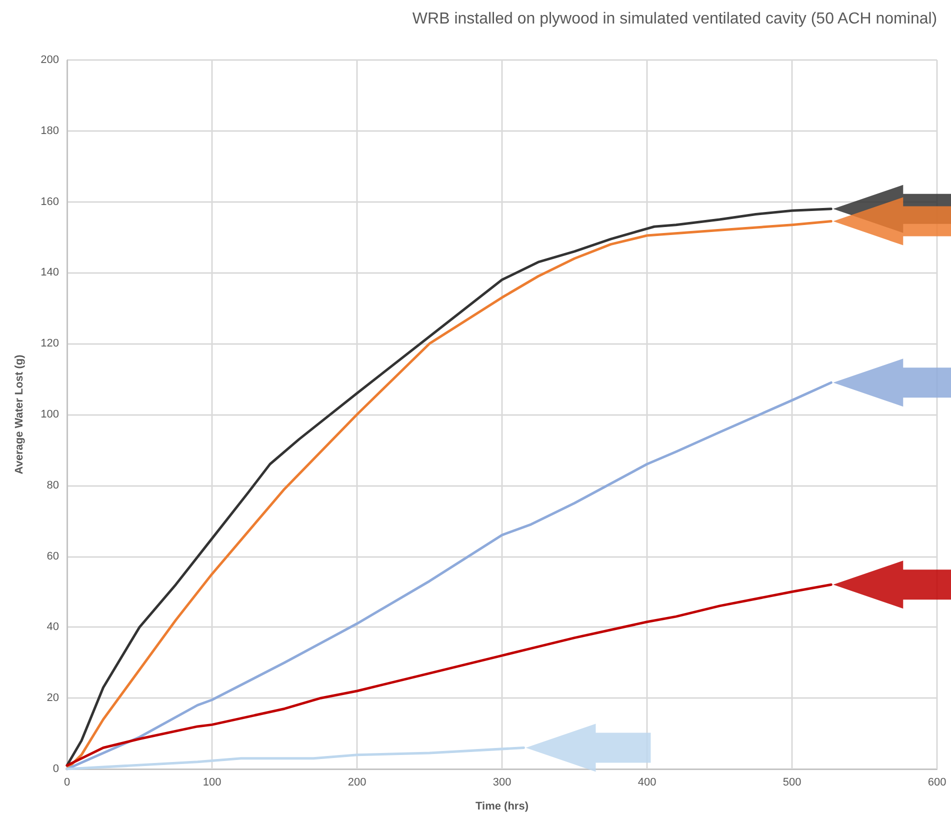 The image size is (951, 821). Describe the element at coordinates (675, 19) in the screenshot. I see `chart-title: WRB installed on plywood in simulated ventilated cavity (50 ACH nominal)` at that location.